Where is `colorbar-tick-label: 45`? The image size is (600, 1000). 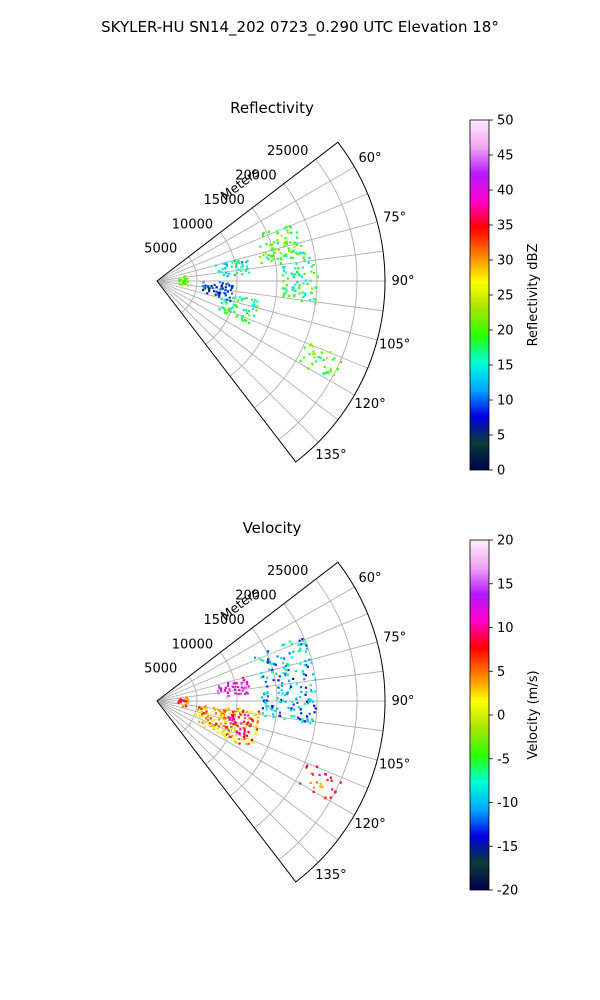 colorbar-tick-label: 45 is located at coordinates (505, 156).